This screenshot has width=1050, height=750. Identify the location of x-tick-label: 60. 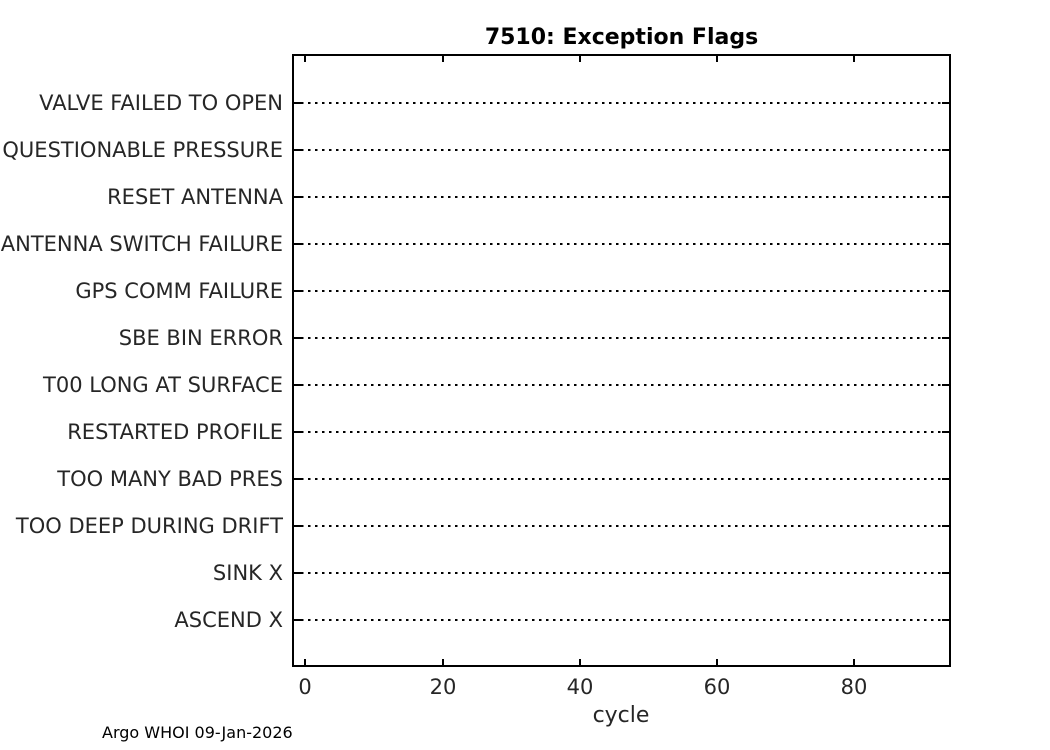
(717, 687).